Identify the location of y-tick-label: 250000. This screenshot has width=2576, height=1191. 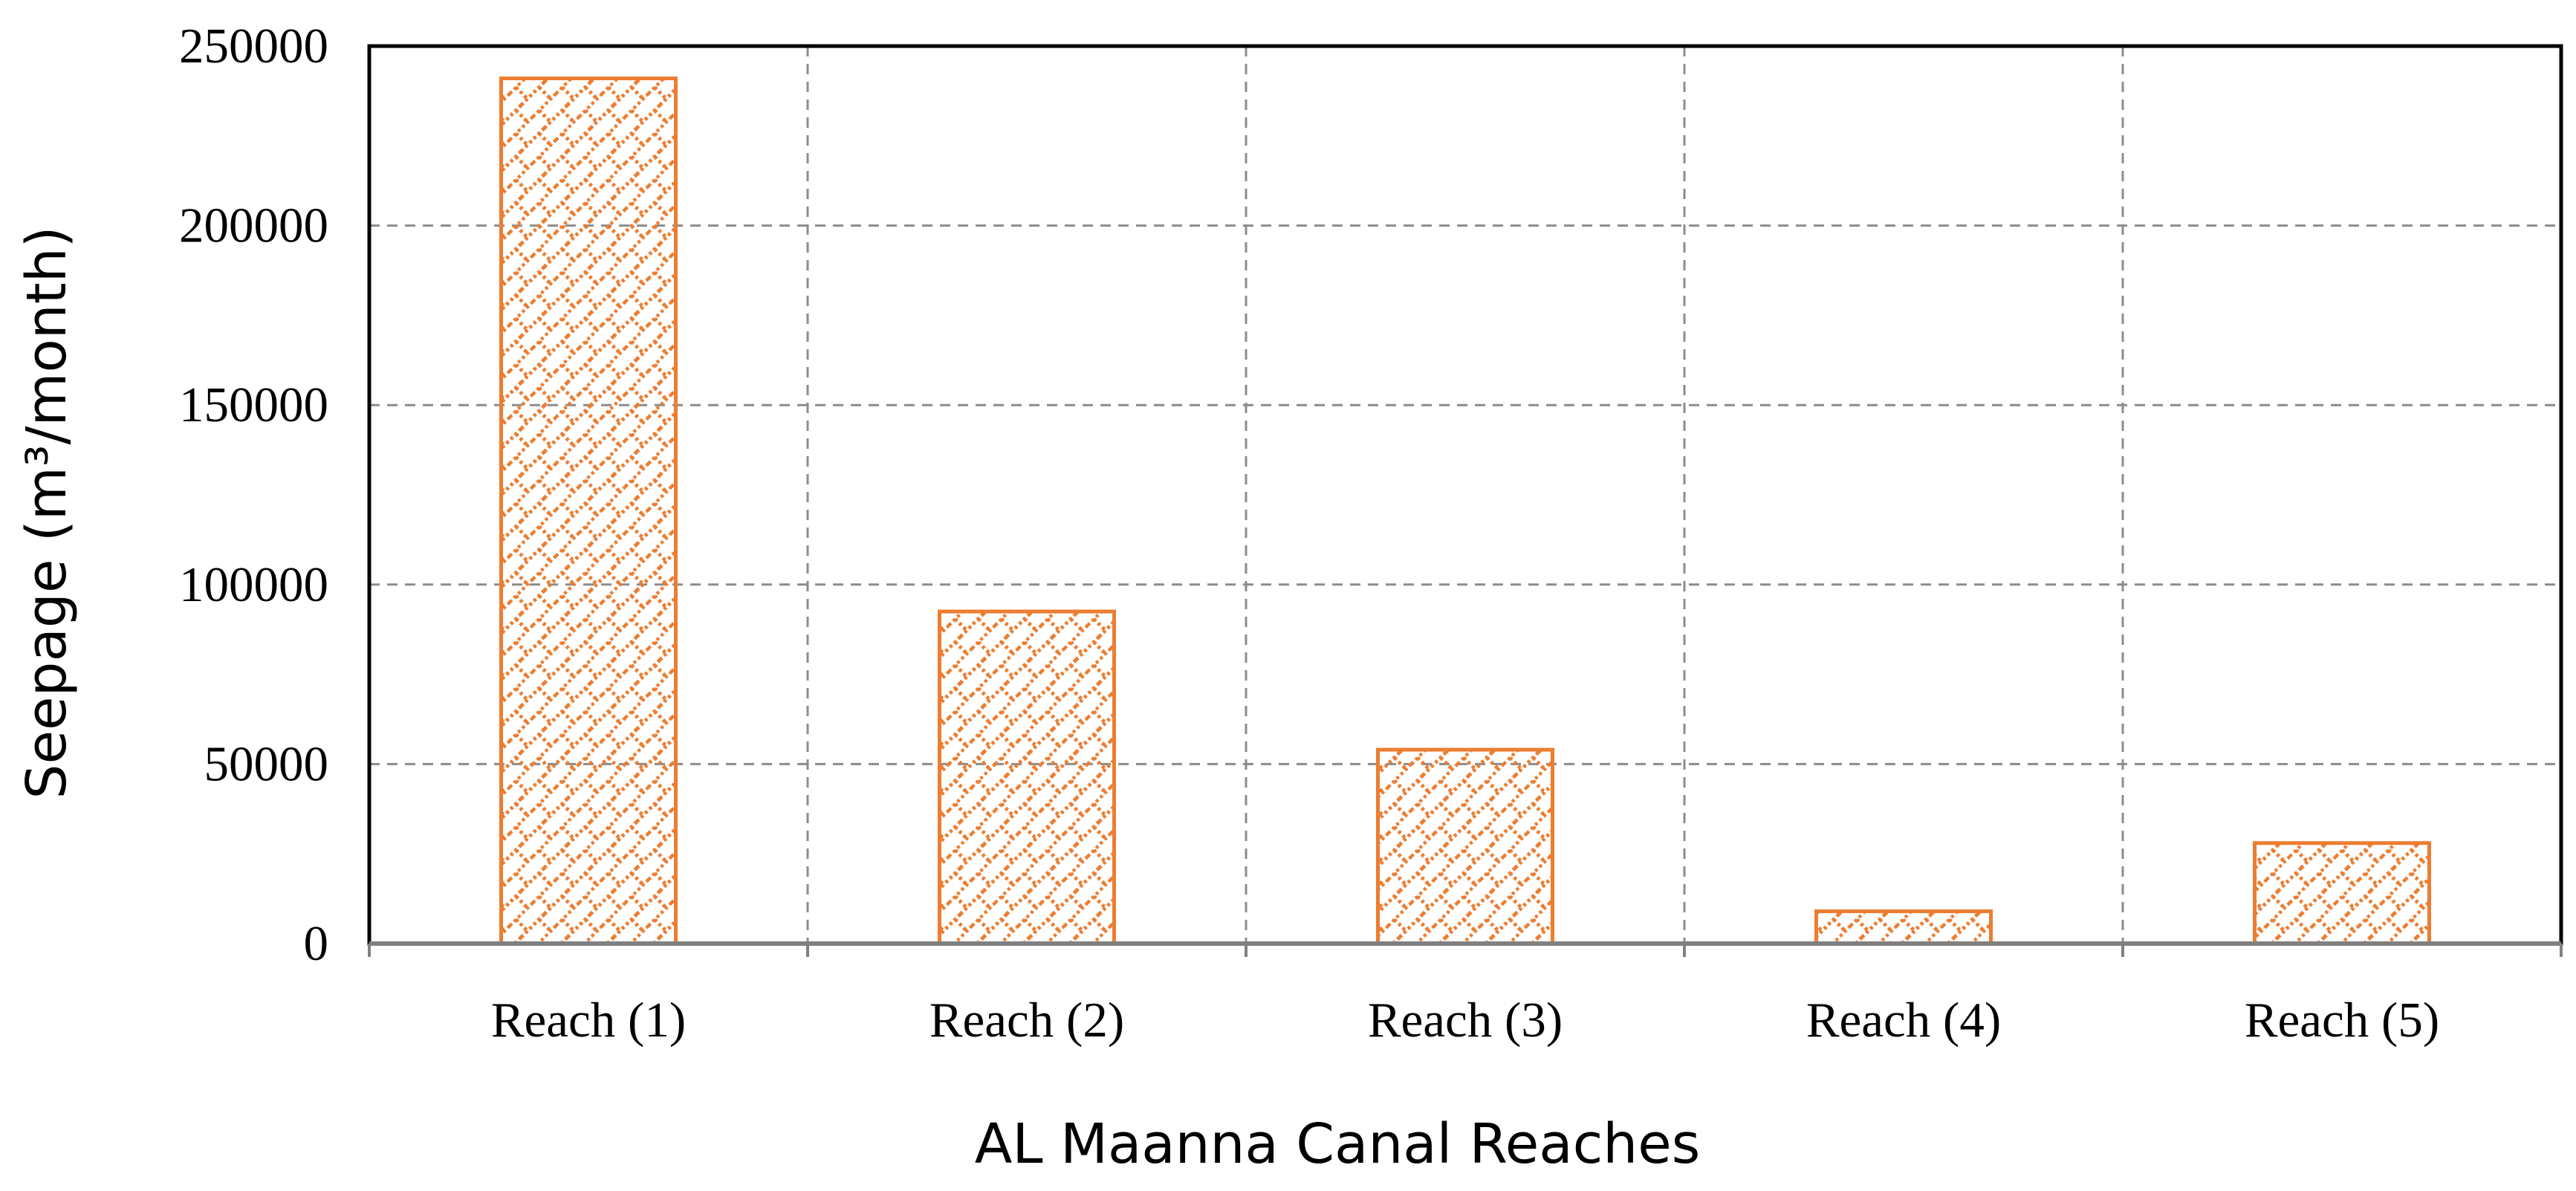
(253, 46).